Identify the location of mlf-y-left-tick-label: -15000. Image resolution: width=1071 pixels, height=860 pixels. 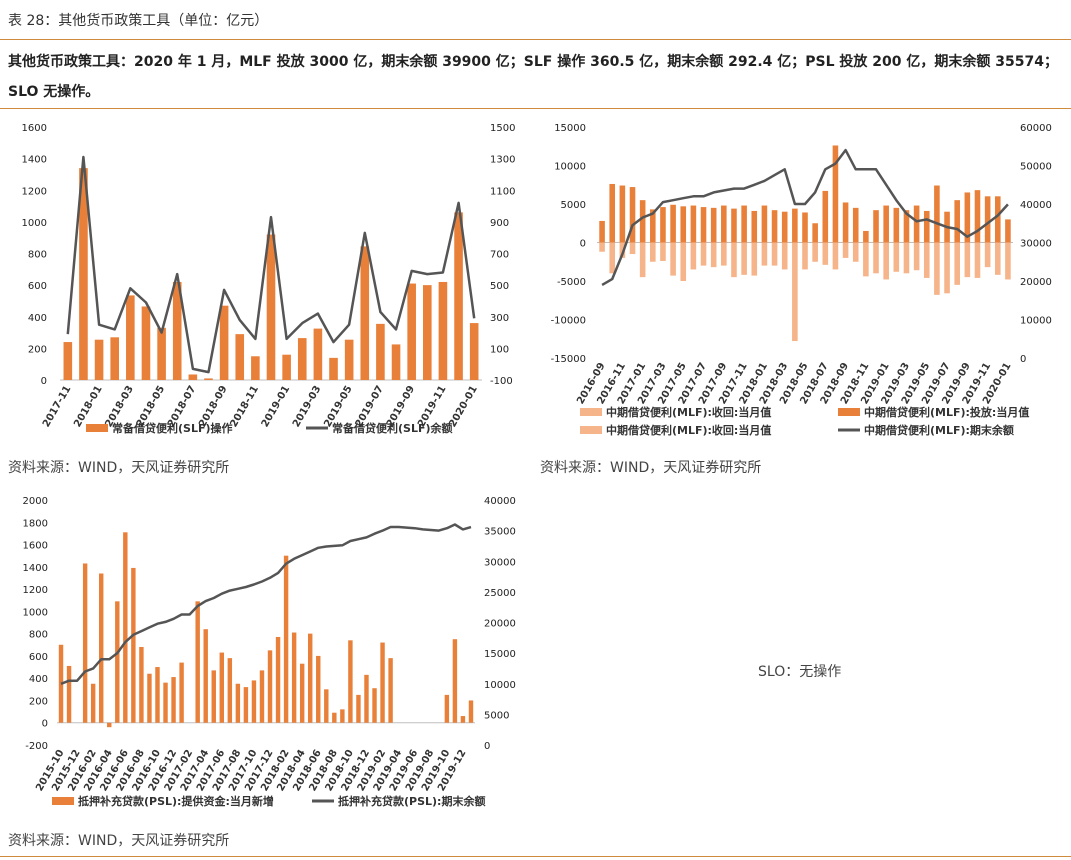
(568, 359).